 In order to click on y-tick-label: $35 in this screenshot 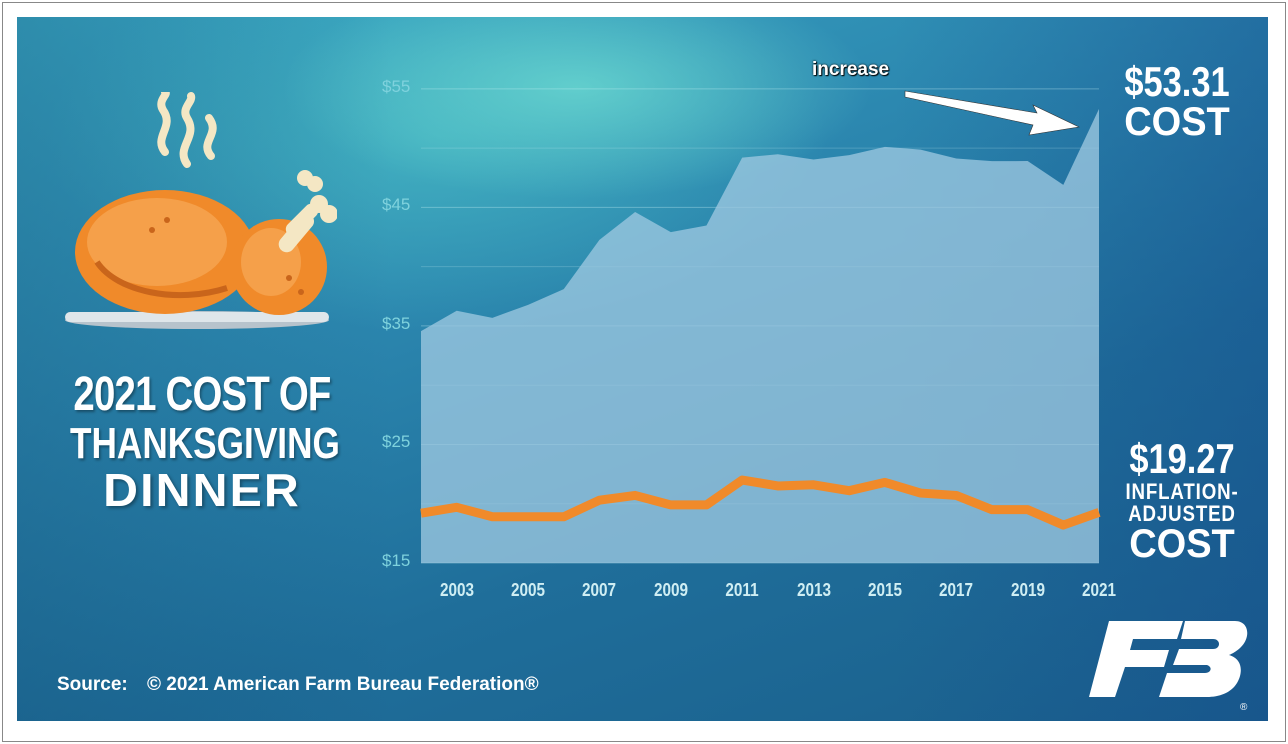, I will do `click(396, 323)`.